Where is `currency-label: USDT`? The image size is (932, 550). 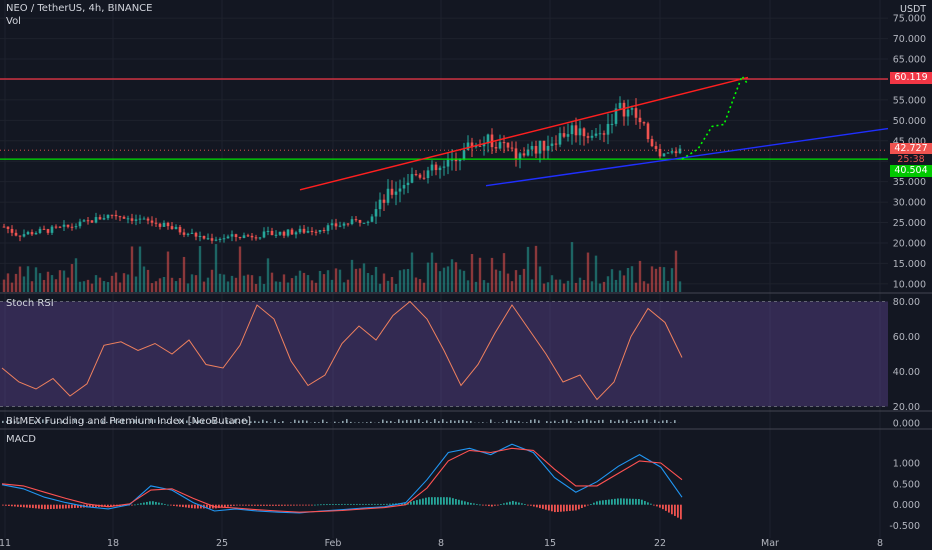 currency-label: USDT is located at coordinates (913, 9).